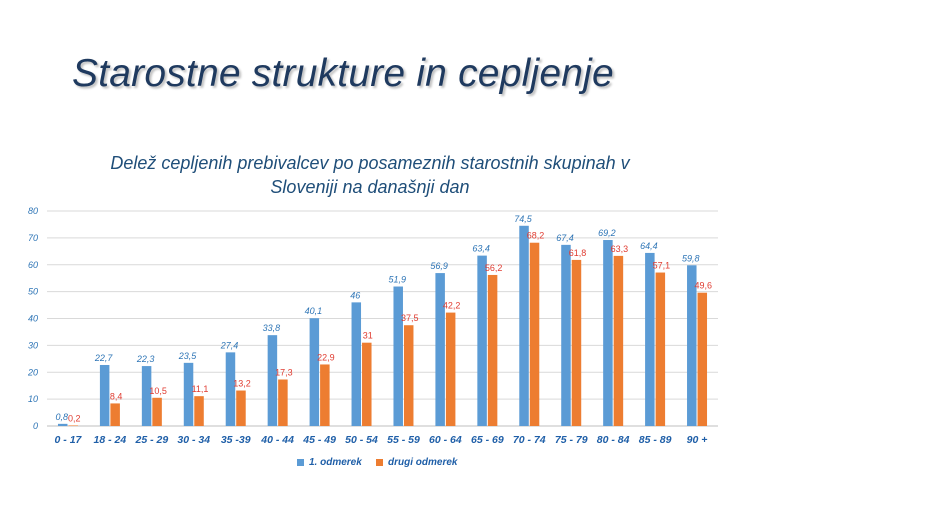  What do you see at coordinates (33, 319) in the screenshot?
I see `y-tick-label: 40` at bounding box center [33, 319].